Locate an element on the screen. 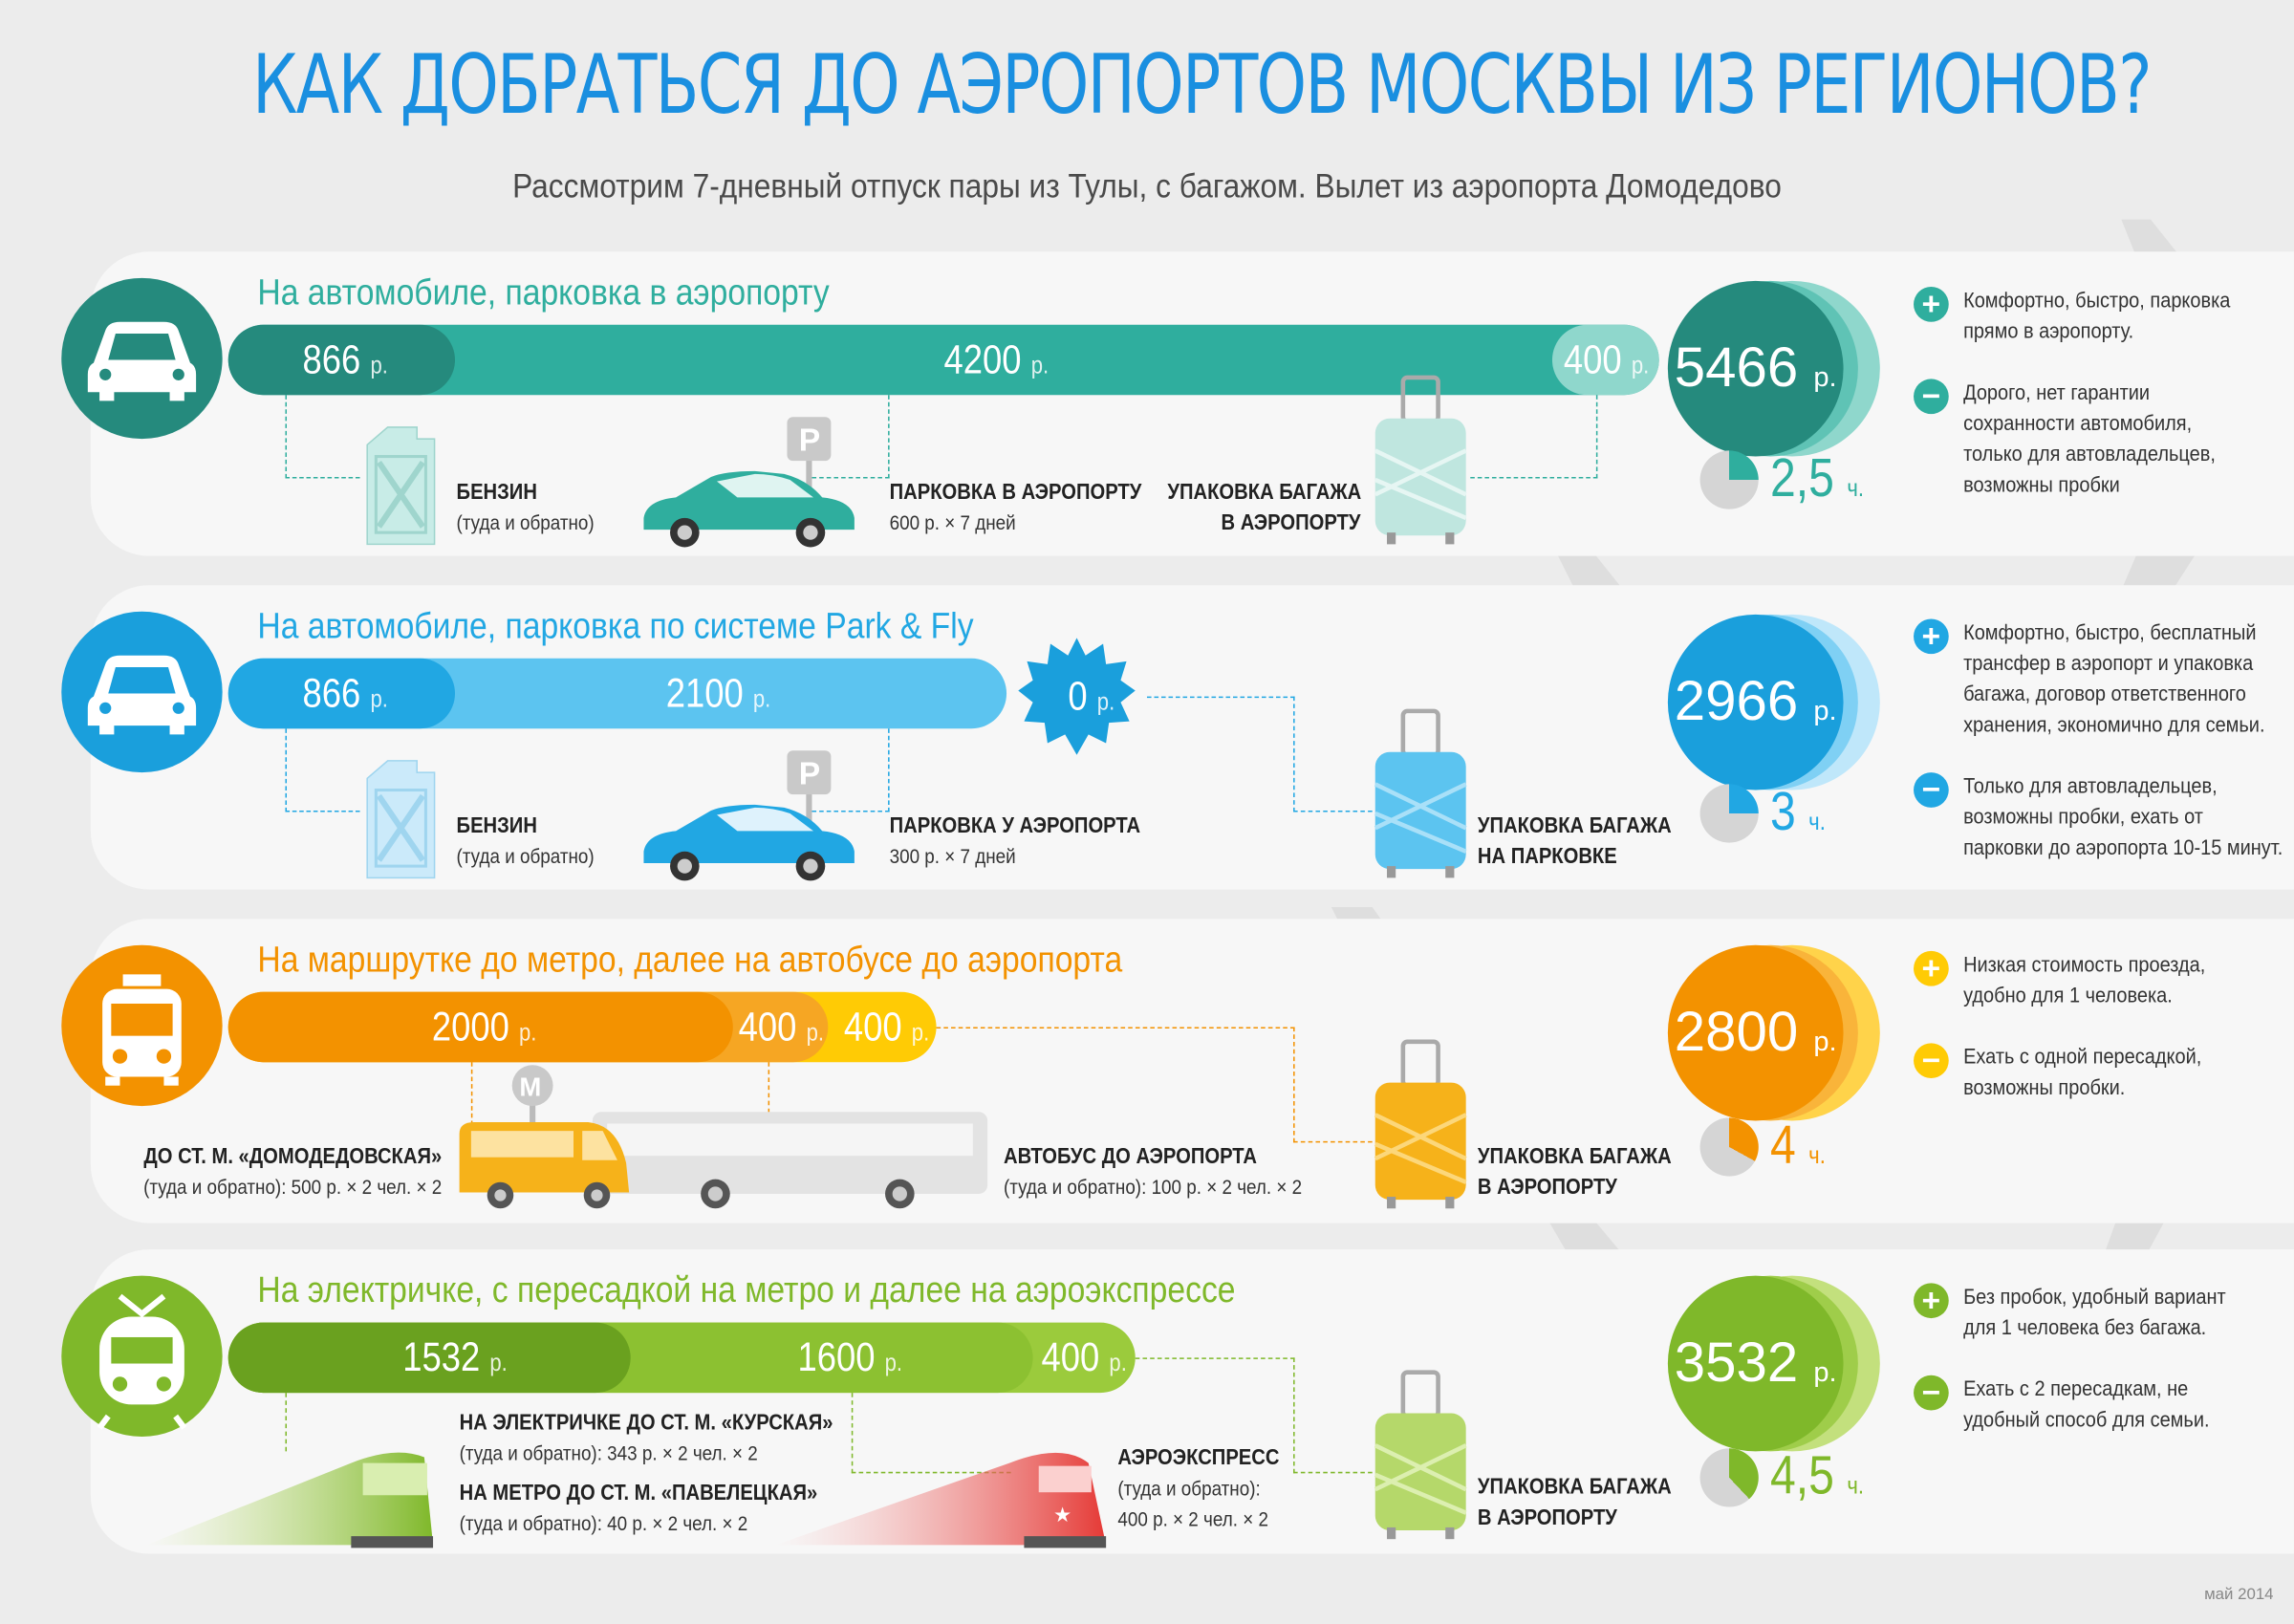 The width and height of the screenshot is (2294, 1624). cost-segment-commuter is located at coordinates (429, 1358).